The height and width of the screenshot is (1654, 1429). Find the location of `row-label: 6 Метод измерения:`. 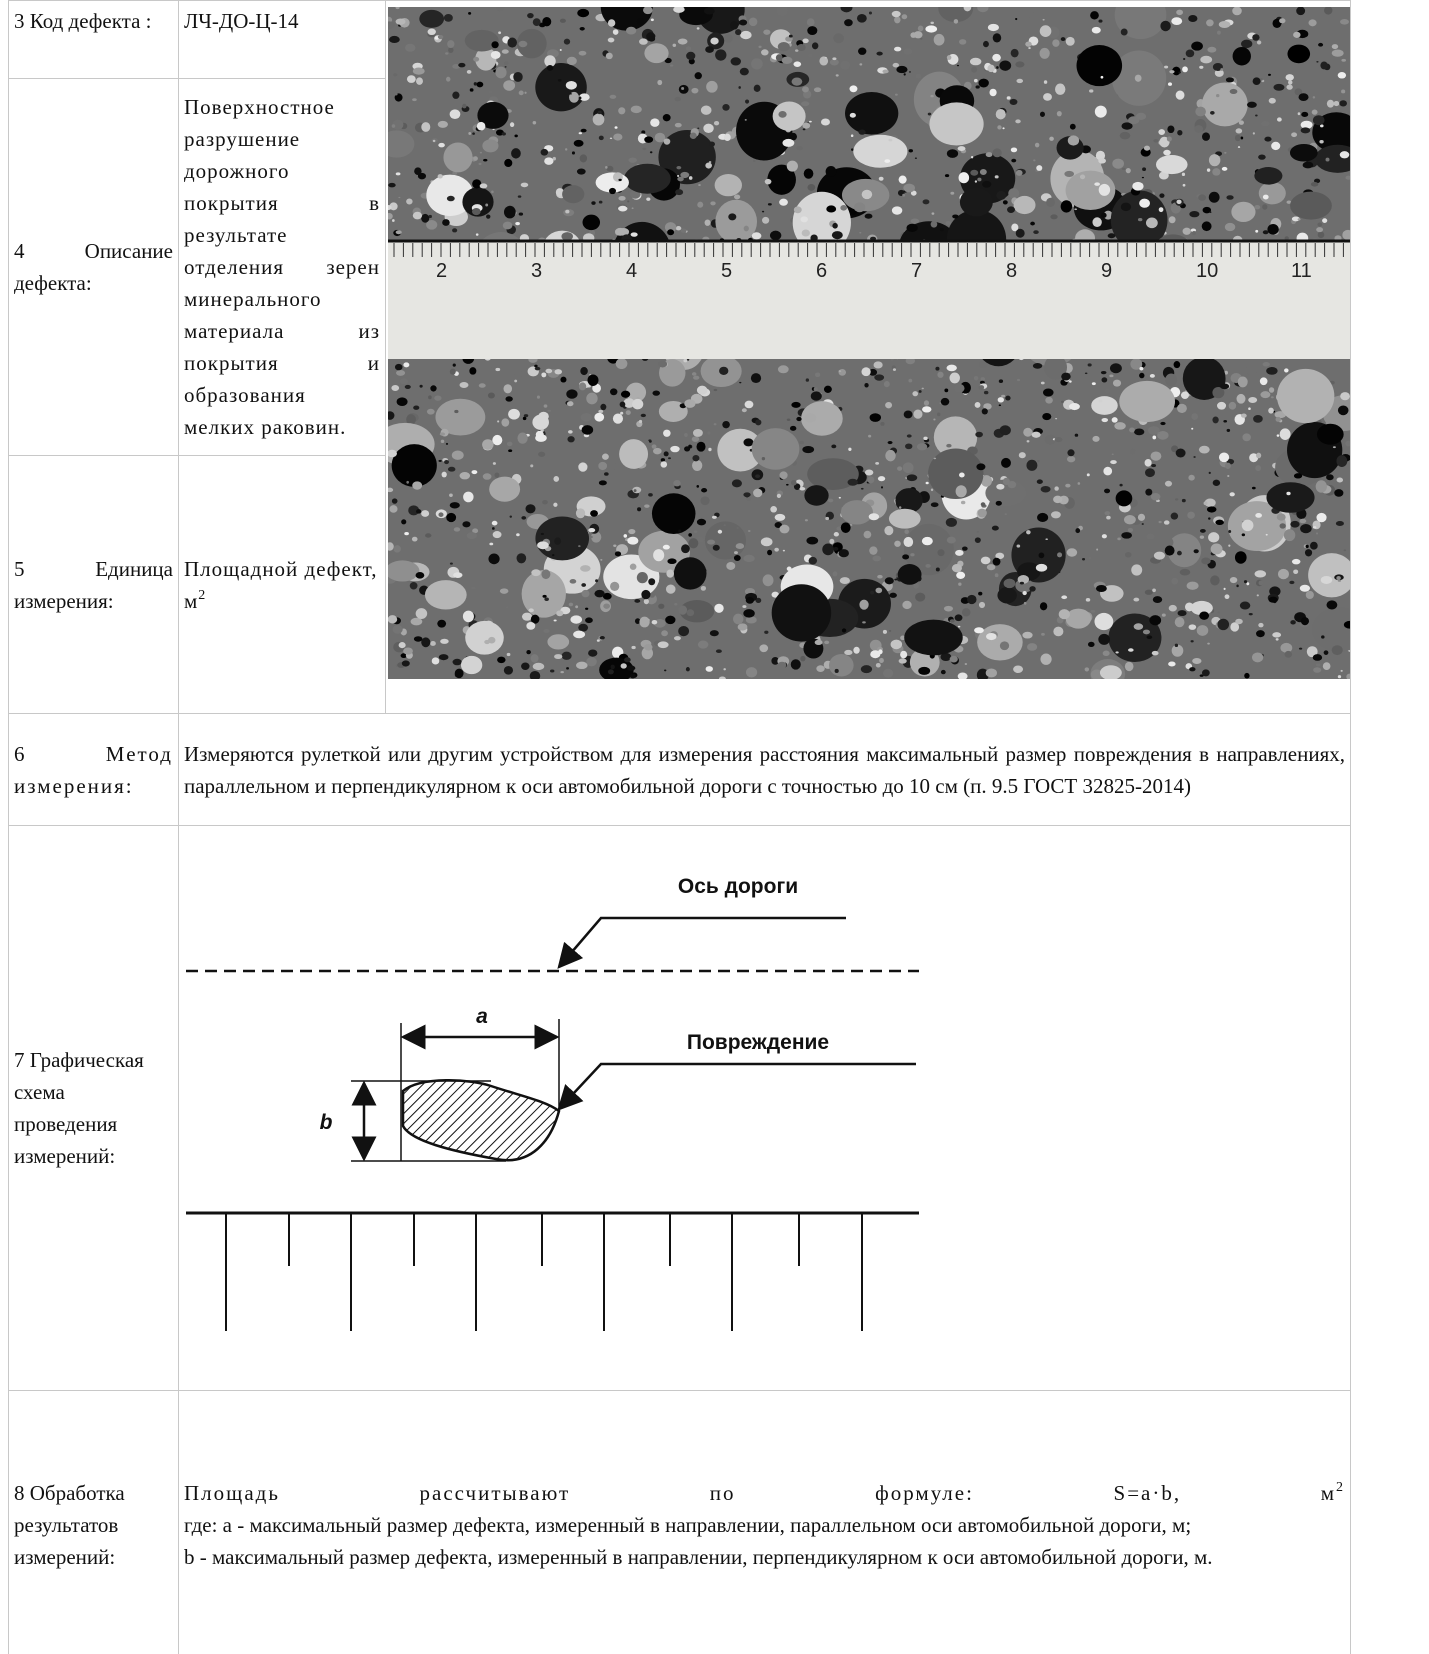

row-label: 6 Метод измерения: is located at coordinates (93, 769).